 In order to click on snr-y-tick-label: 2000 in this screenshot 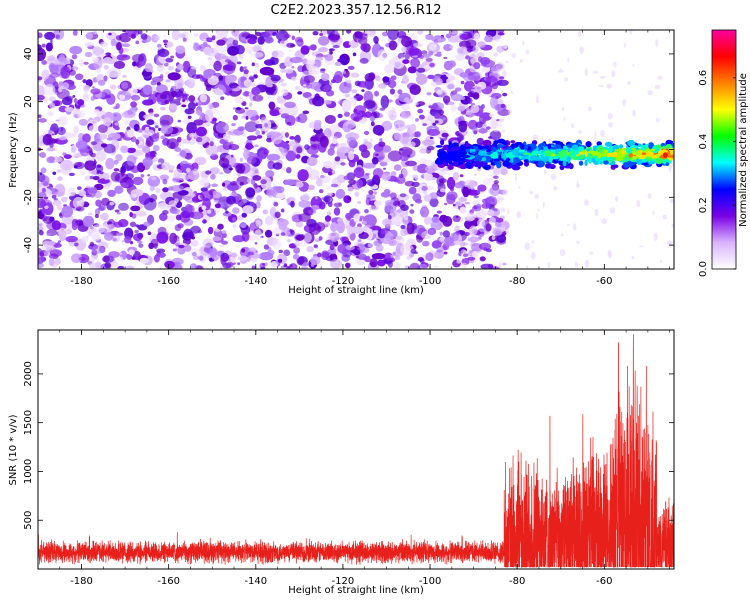, I will do `click(28, 373)`.